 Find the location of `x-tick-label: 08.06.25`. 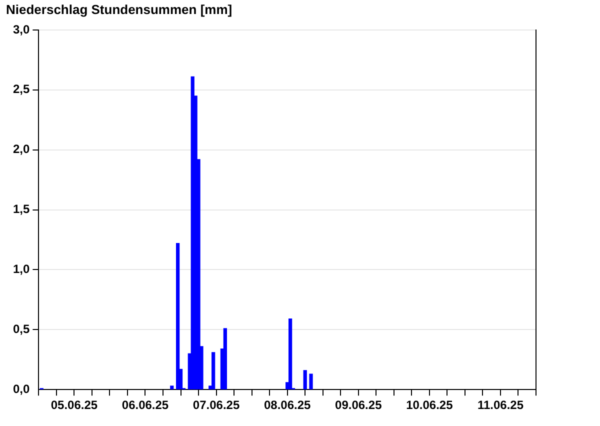

x-tick-label: 08.06.25 is located at coordinates (288, 405).